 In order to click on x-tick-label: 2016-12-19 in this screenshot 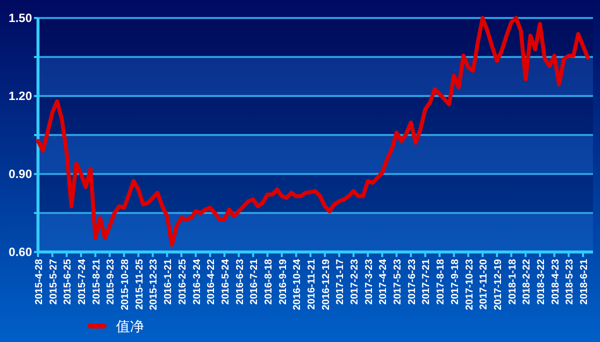, I will do `click(326, 284)`.